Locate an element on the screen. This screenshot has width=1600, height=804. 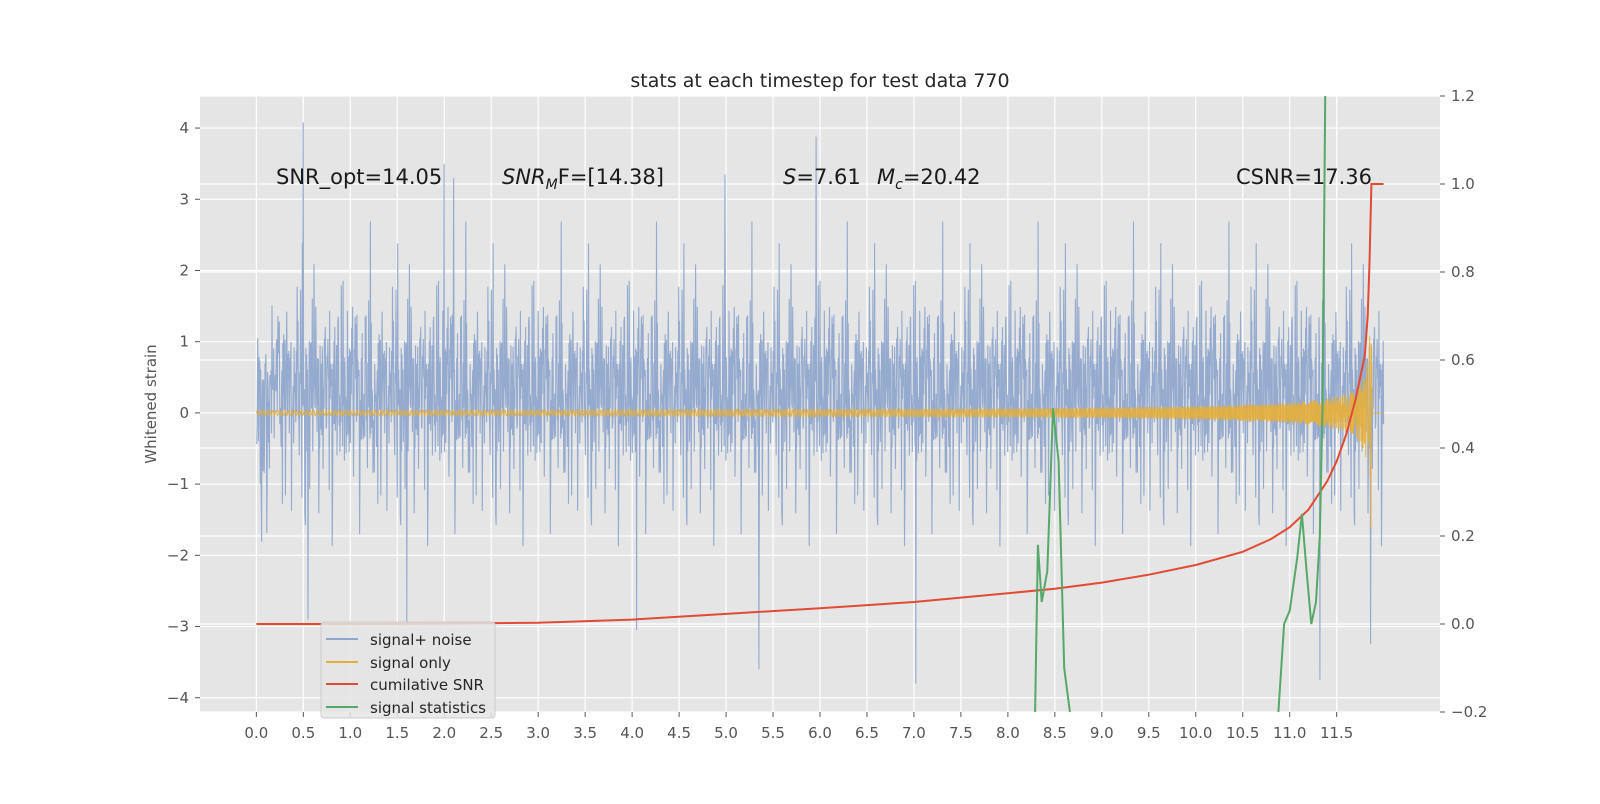
y2-tick-label: 1.0 is located at coordinates (1463, 184).